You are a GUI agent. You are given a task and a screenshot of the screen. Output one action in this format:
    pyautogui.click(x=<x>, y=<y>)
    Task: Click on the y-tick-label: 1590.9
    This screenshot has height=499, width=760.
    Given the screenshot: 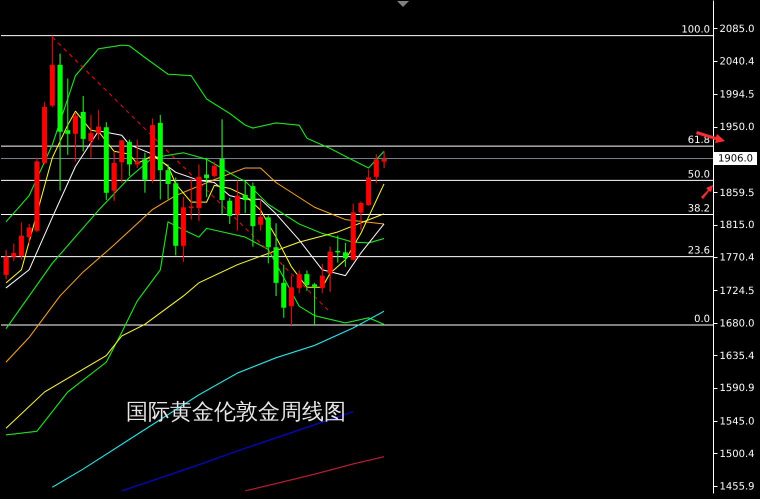 What is the action you would take?
    pyautogui.click(x=737, y=388)
    